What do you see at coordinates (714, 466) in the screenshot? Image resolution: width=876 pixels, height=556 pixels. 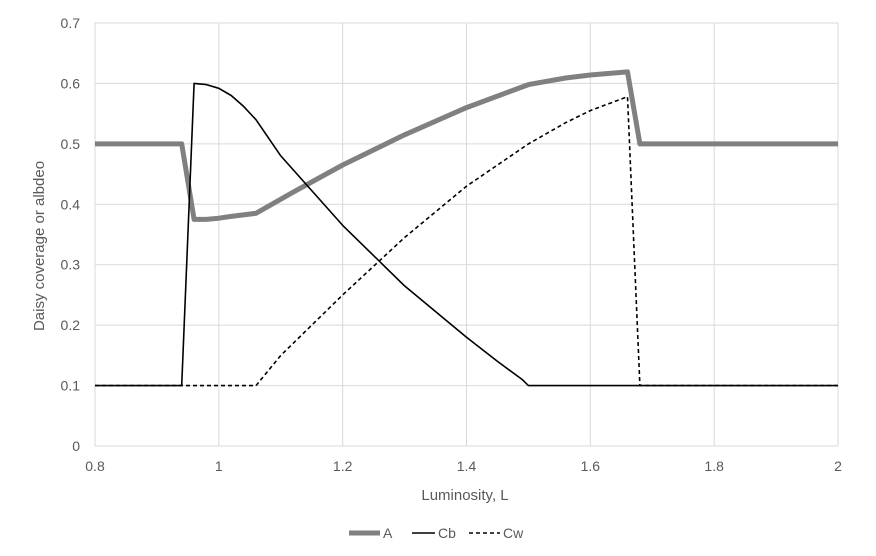 I see `x-tick-label: 1.8` at bounding box center [714, 466].